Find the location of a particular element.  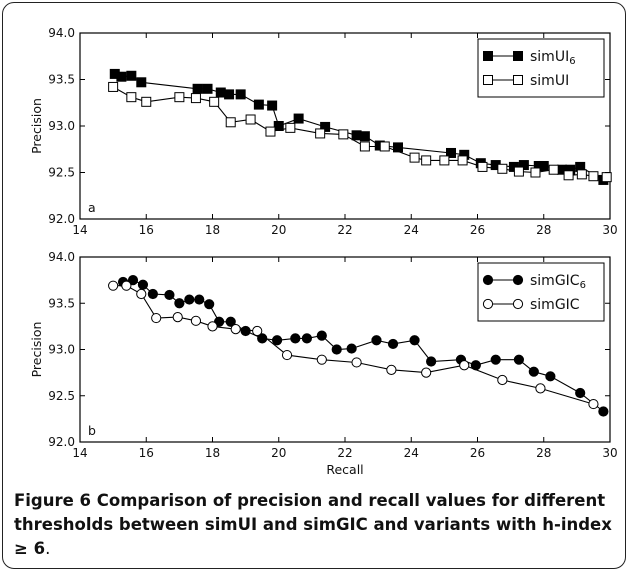

panel-label: b is located at coordinates (92, 430).